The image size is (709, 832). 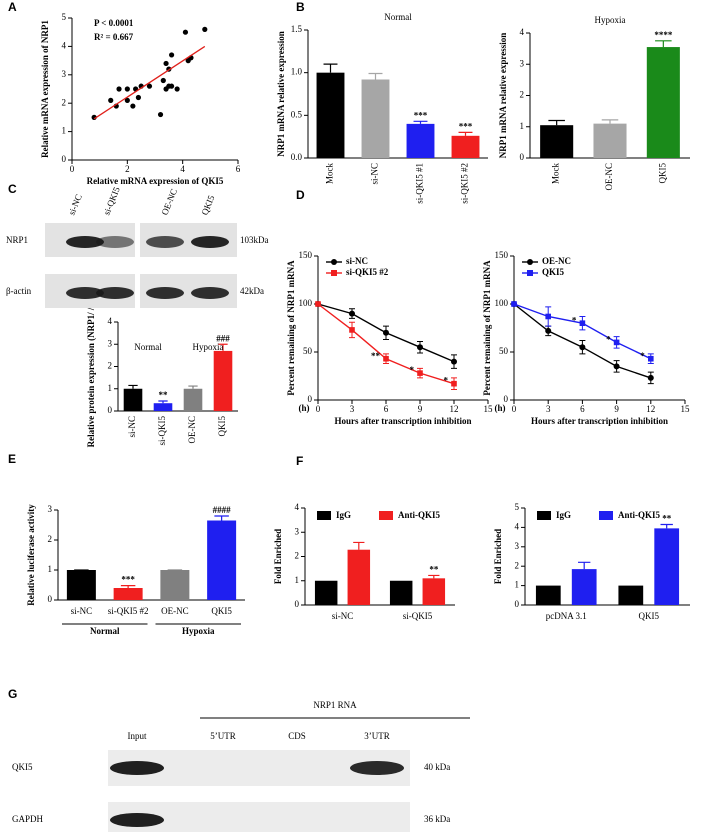 I want to click on x-tick-label: QKI5, so click(x=662, y=173).